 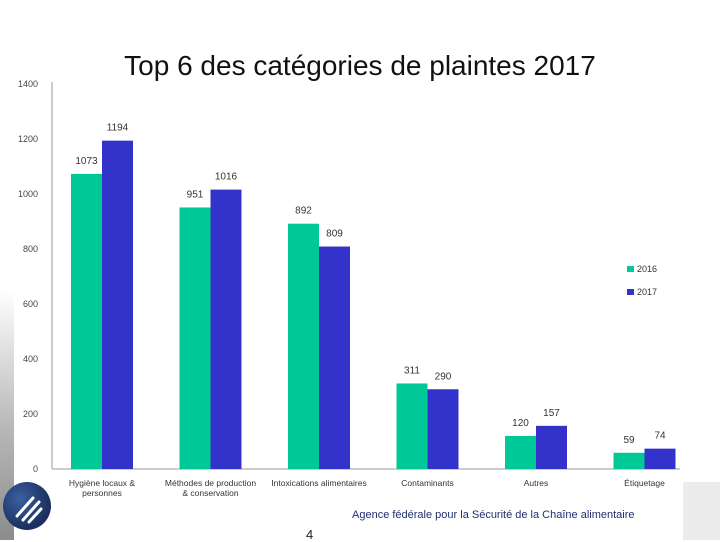 I want to click on frame-corner, so click(x=701, y=511).